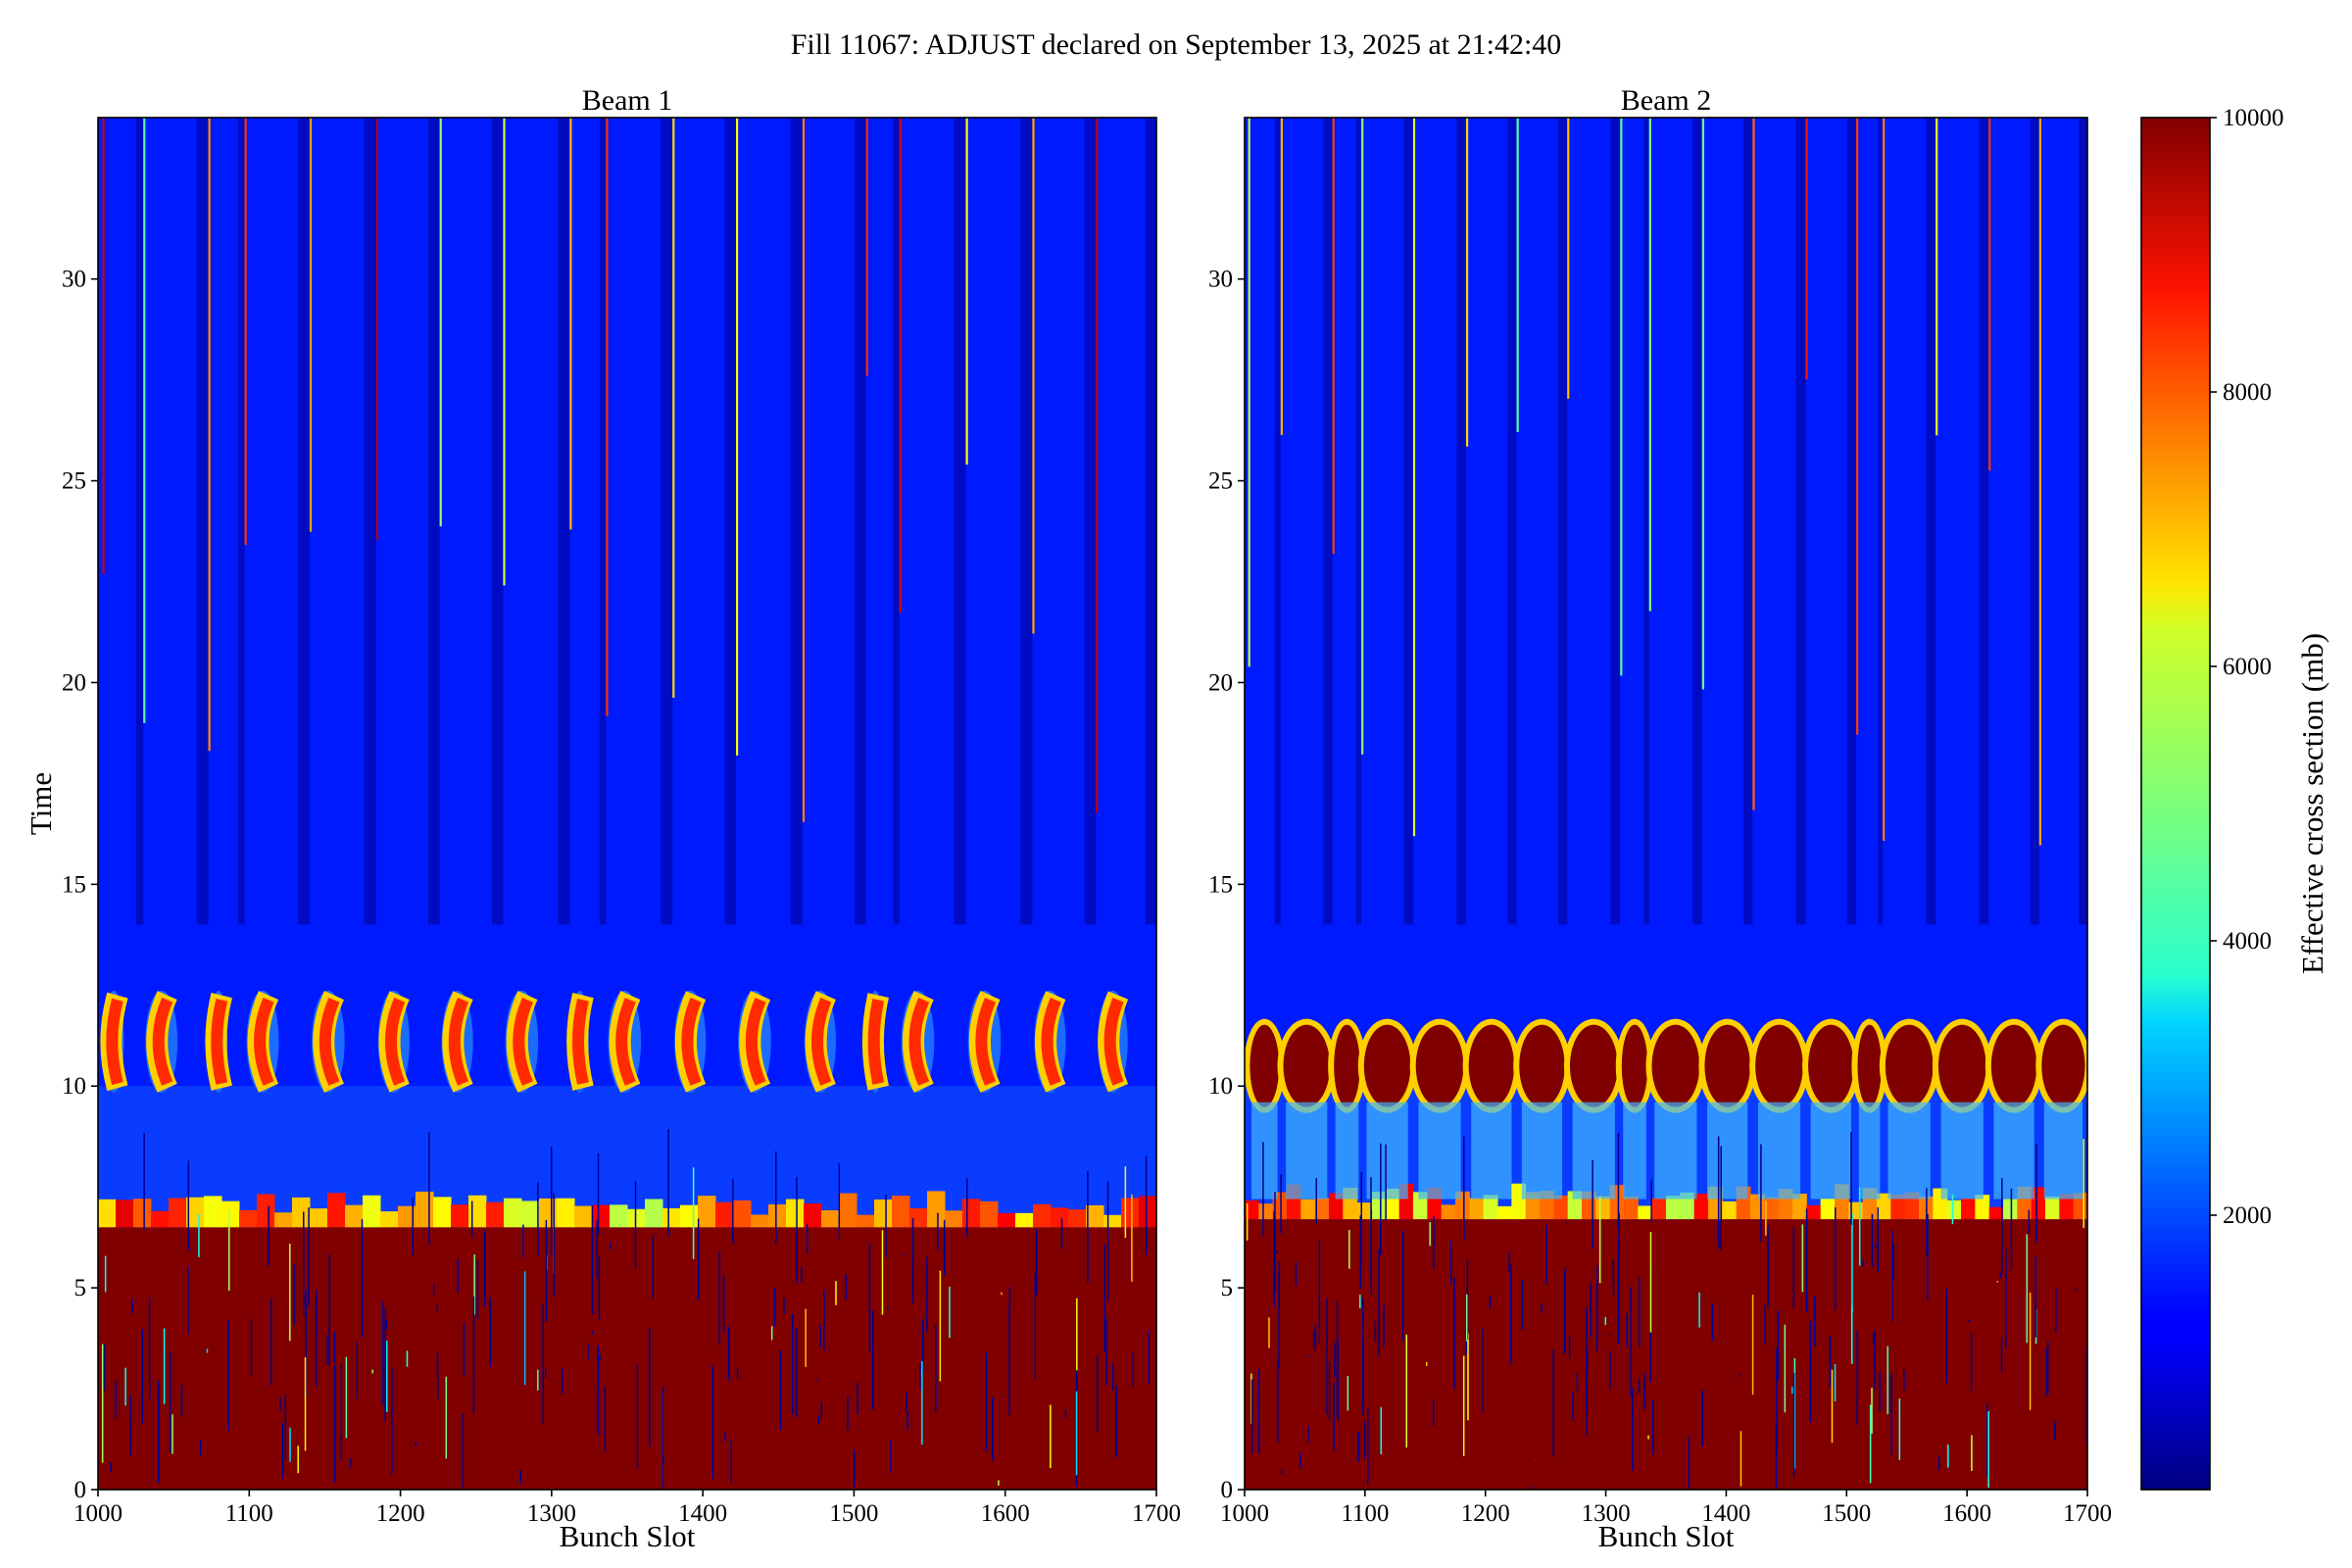 The width and height of the screenshot is (2352, 1568). I want to click on beam2-xtick-label: 1400, so click(1725, 1513).